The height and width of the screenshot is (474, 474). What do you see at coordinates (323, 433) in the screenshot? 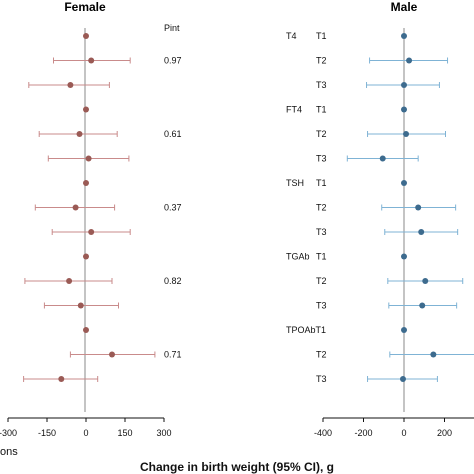
I see `male-tick-label: -400` at bounding box center [323, 433].